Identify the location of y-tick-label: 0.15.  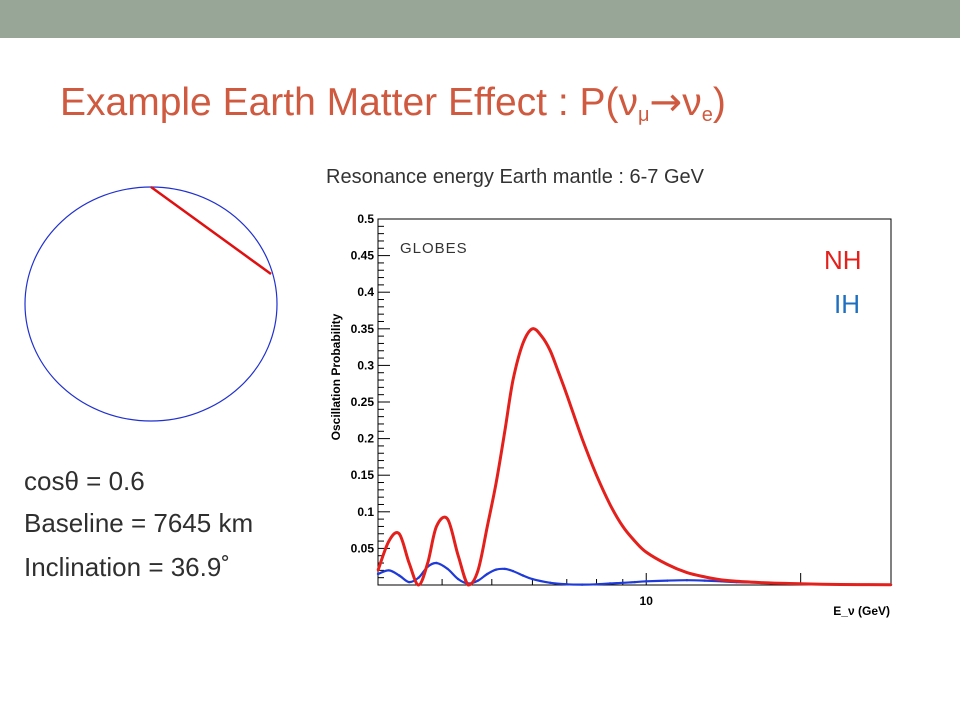
(363, 475).